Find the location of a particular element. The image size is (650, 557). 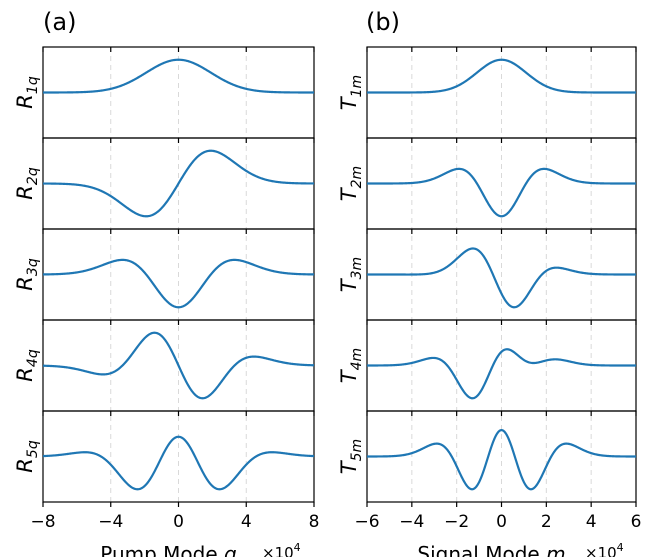

y-axis-label: R2q is located at coordinates (27, 183).